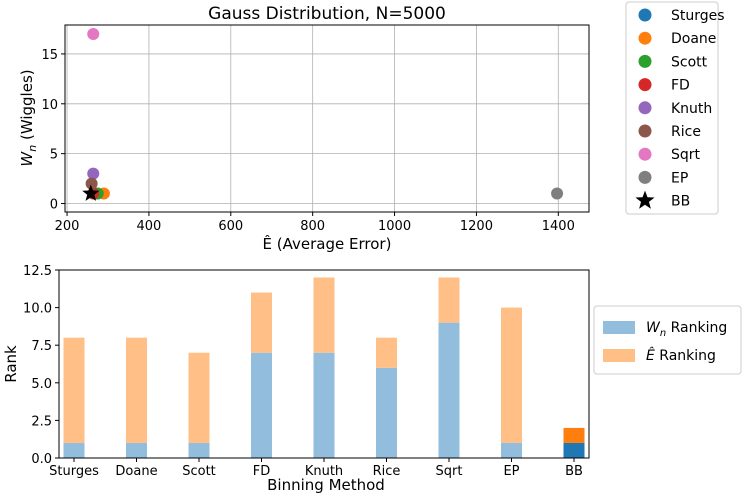 Image resolution: width=747 pixels, height=498 pixels. Describe the element at coordinates (686, 132) in the screenshot. I see `scatter-legend-label-rice: Rice` at that location.